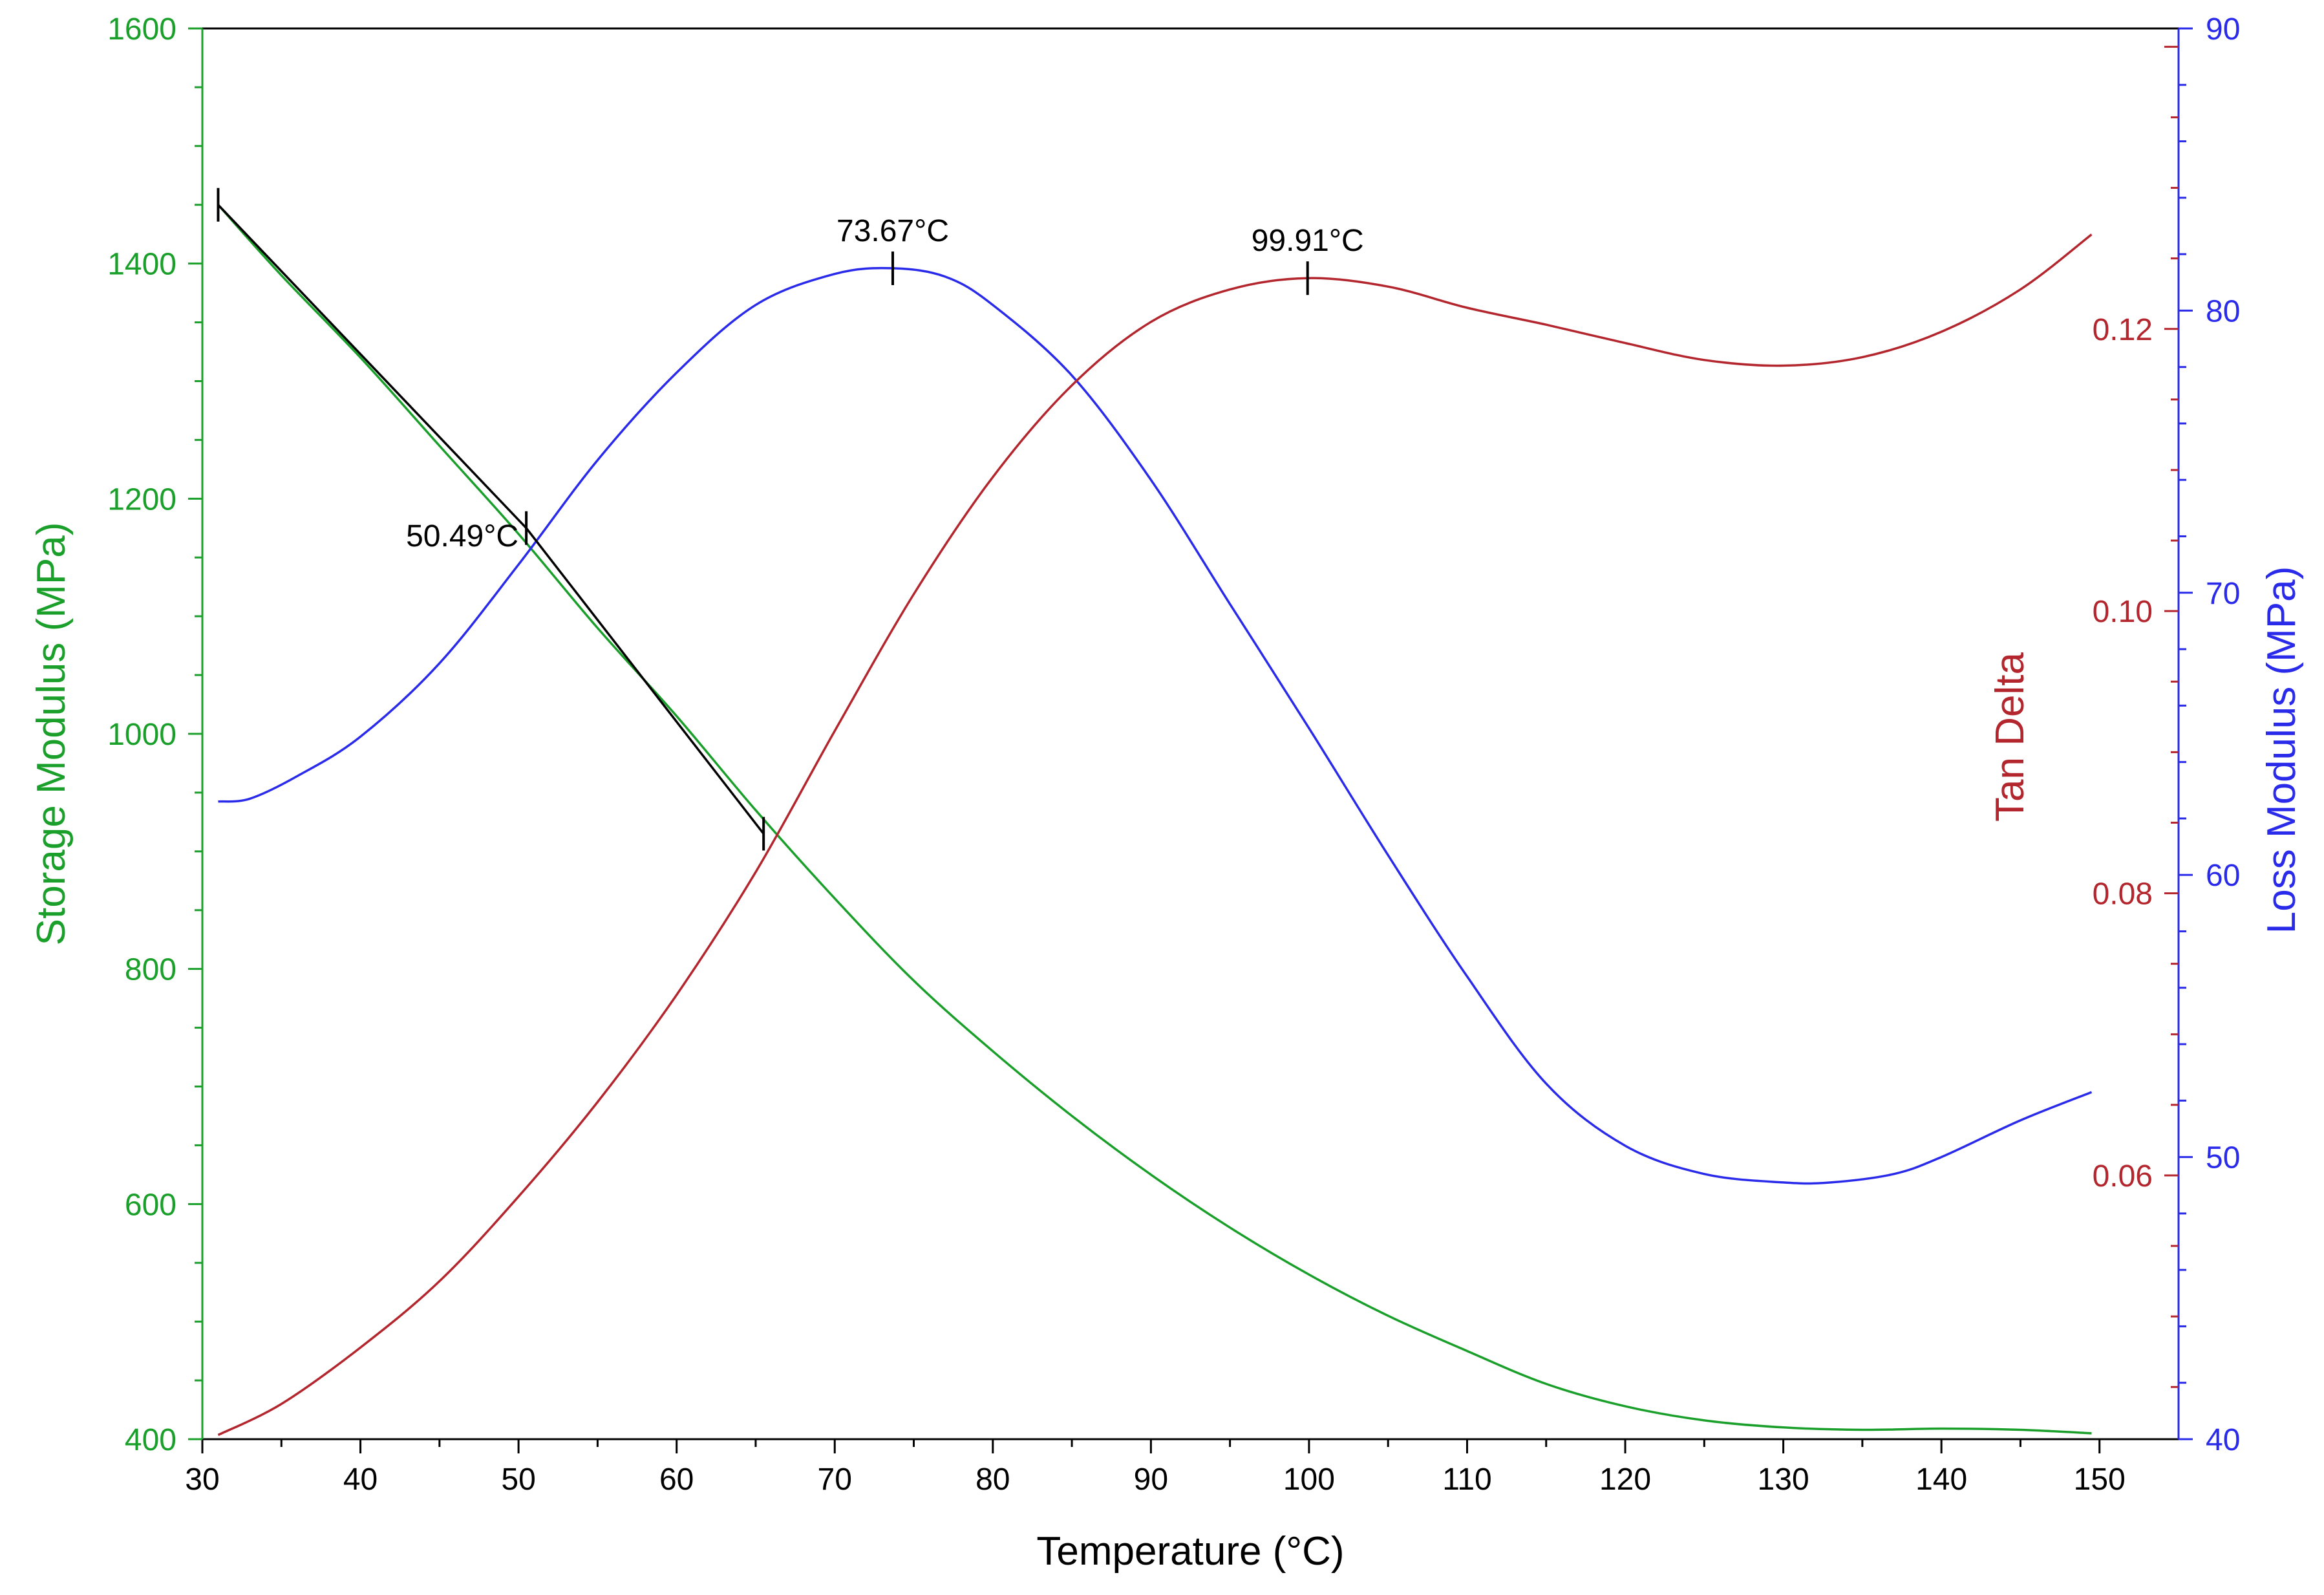 The height and width of the screenshot is (1595, 2324). What do you see at coordinates (2223, 29) in the screenshot?
I see `loss-modulus-tick-label: 90` at bounding box center [2223, 29].